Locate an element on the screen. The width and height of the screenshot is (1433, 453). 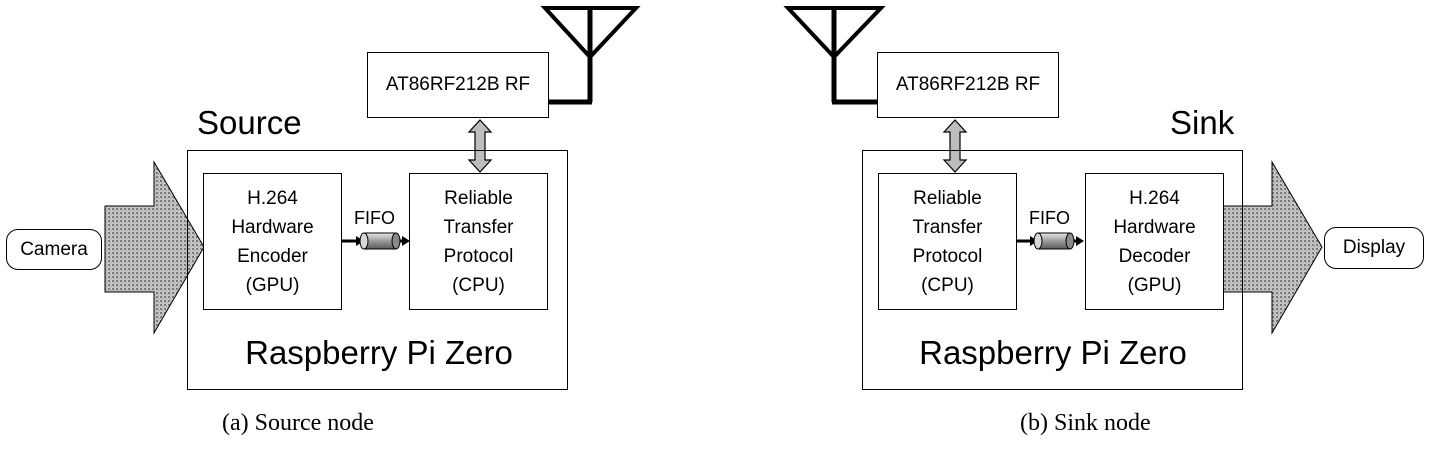
sink-rf-link-arrow is located at coordinates (955, 146).